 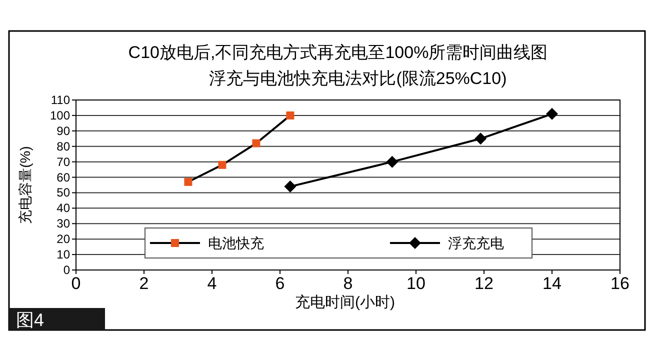 I want to click on y-tick-label: 110, so click(x=60, y=100).